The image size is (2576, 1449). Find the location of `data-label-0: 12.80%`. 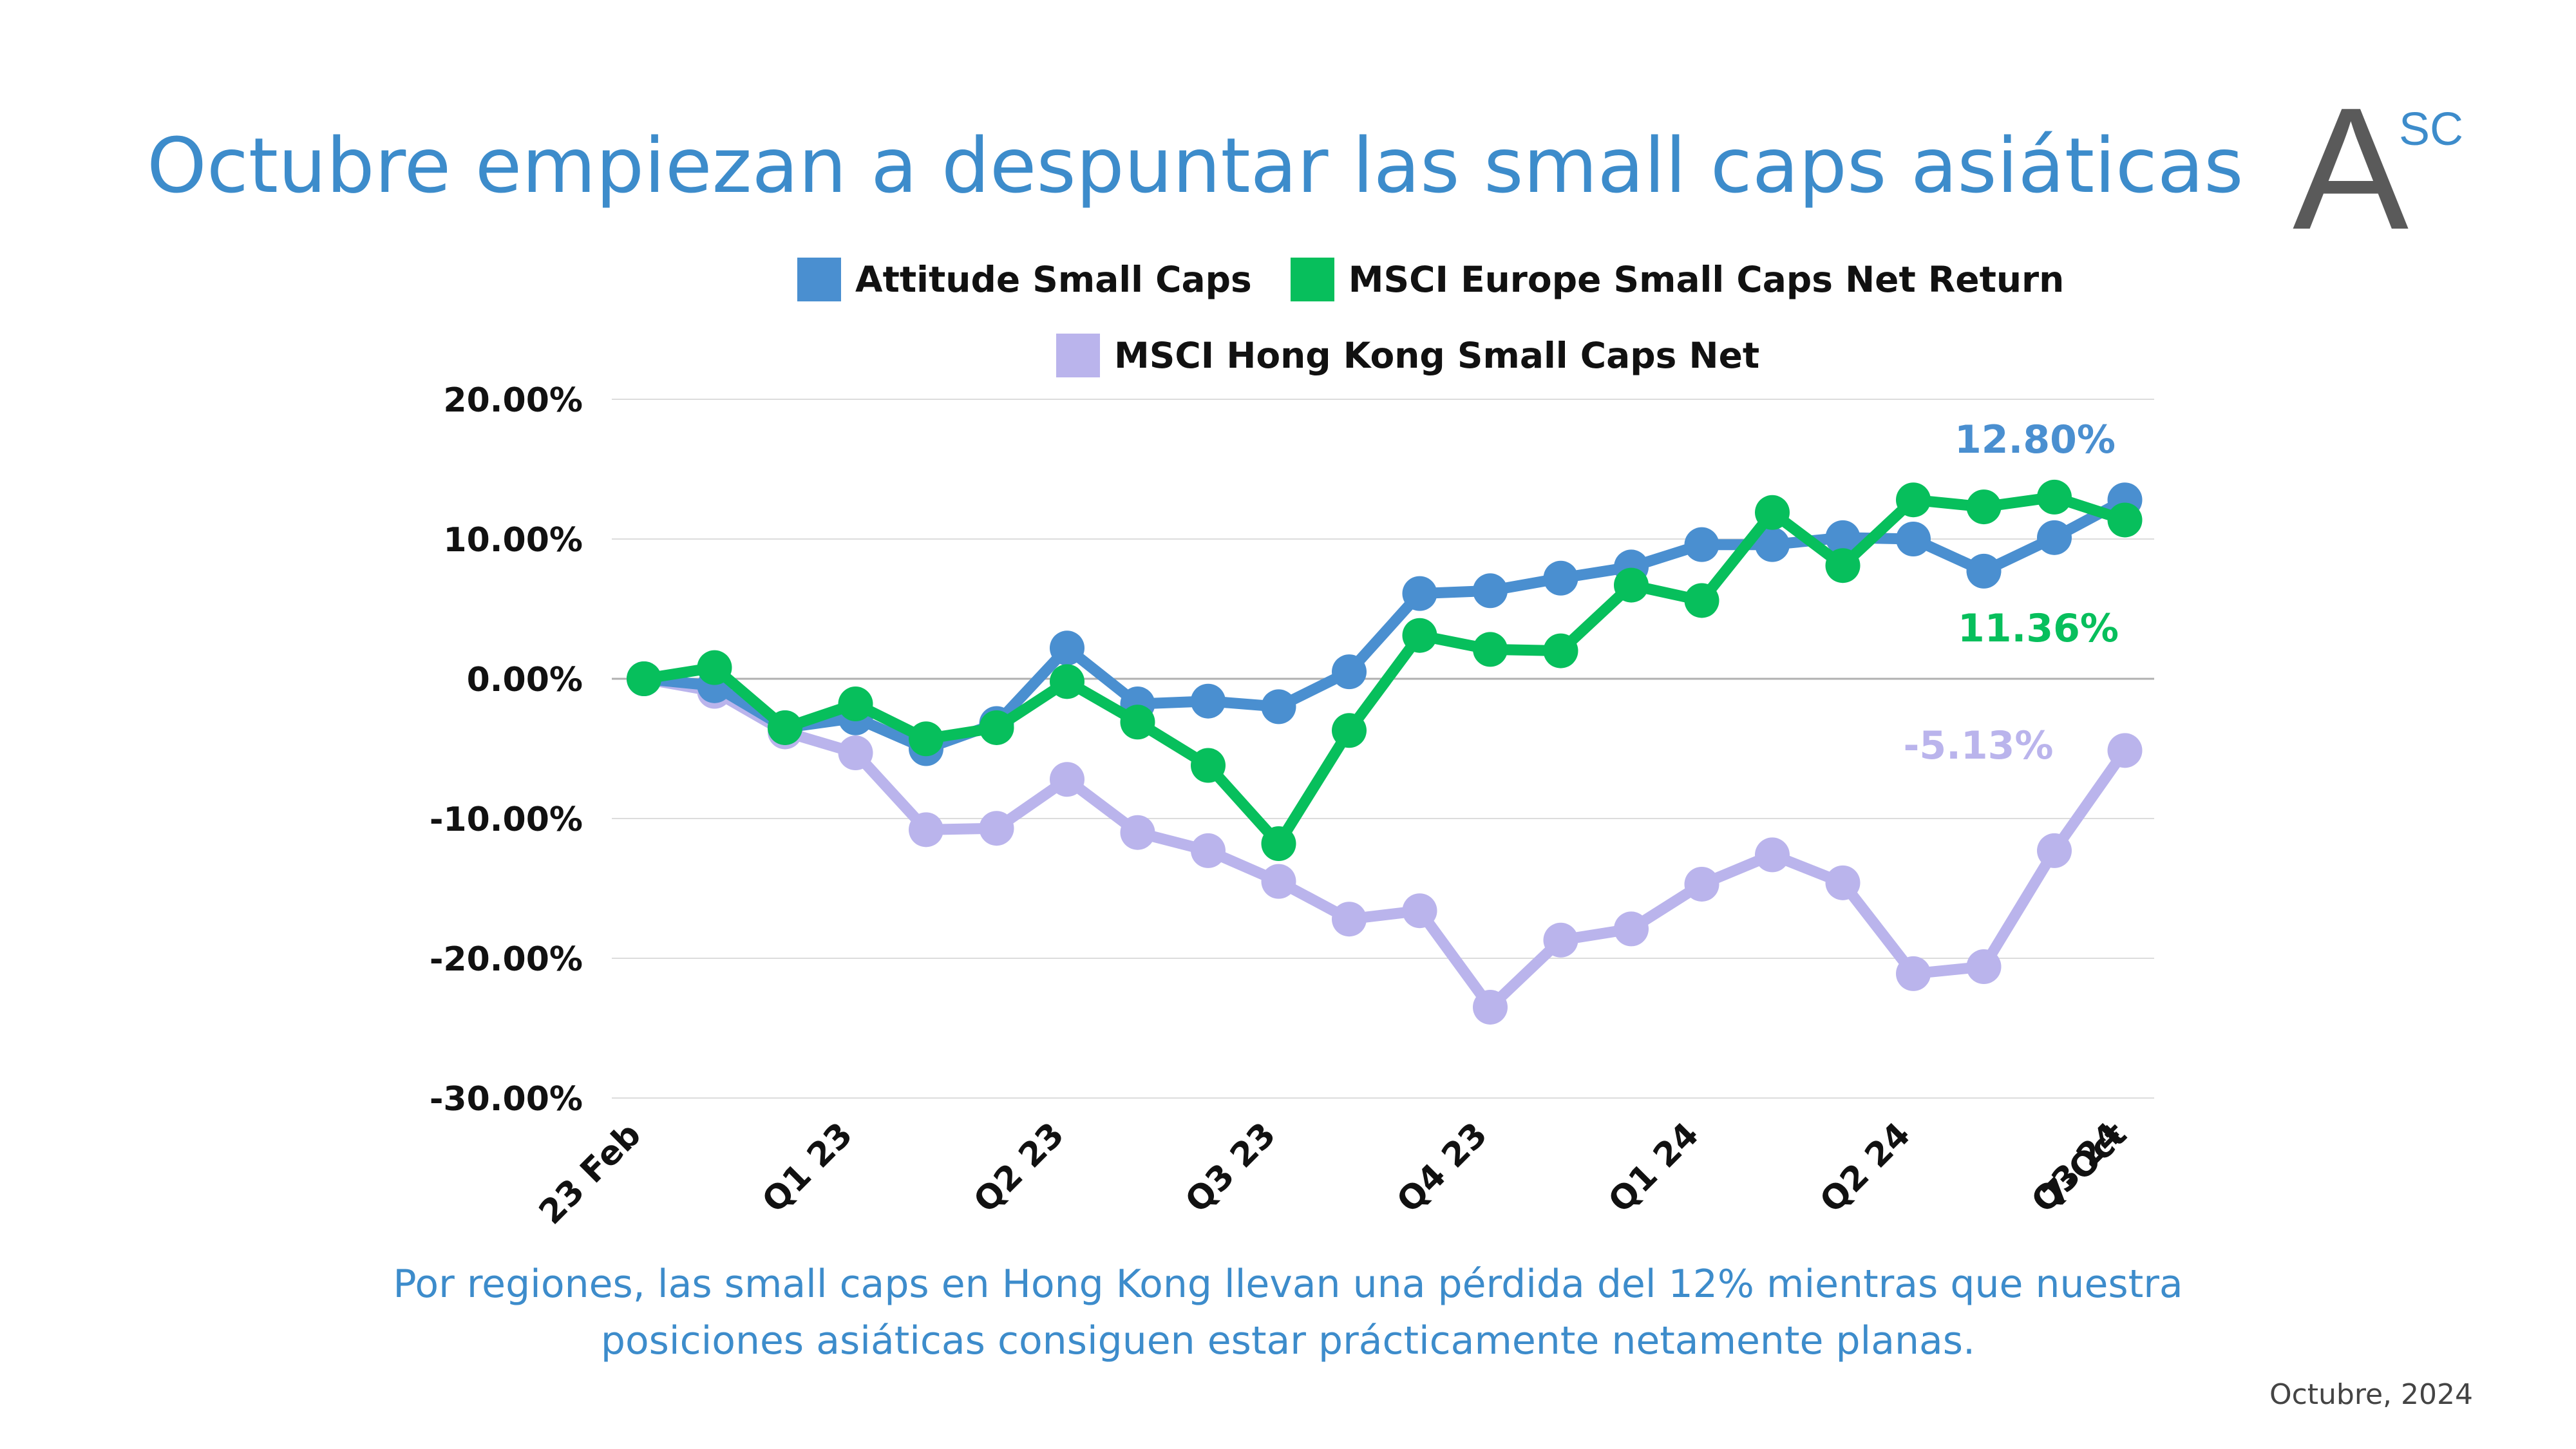

data-label-0: 12.80% is located at coordinates (2035, 439).